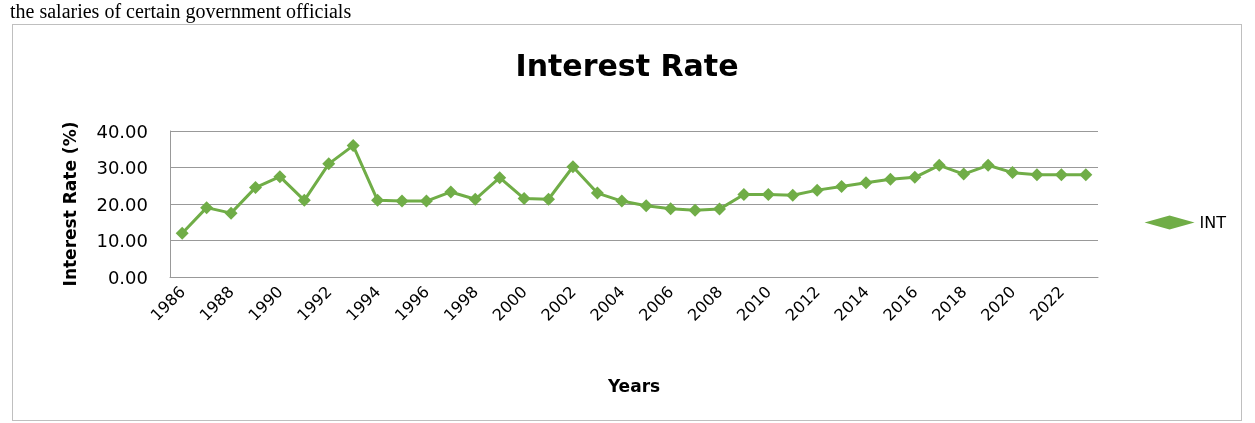 This screenshot has height=423, width=1255. I want to click on legend-label: INT, so click(1213, 222).